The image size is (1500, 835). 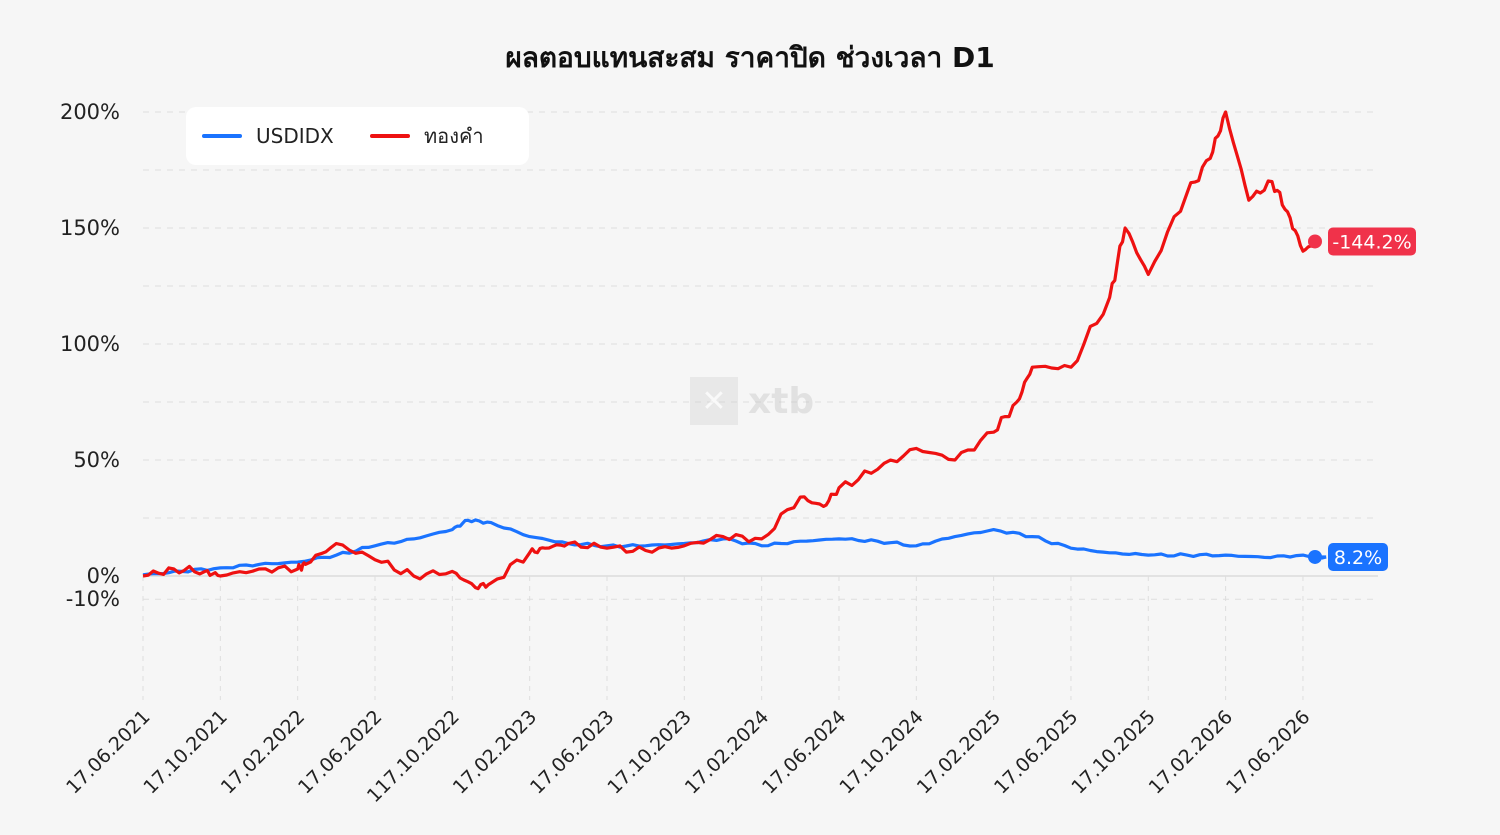 What do you see at coordinates (90, 228) in the screenshot?
I see `y-tick-label: 150%` at bounding box center [90, 228].